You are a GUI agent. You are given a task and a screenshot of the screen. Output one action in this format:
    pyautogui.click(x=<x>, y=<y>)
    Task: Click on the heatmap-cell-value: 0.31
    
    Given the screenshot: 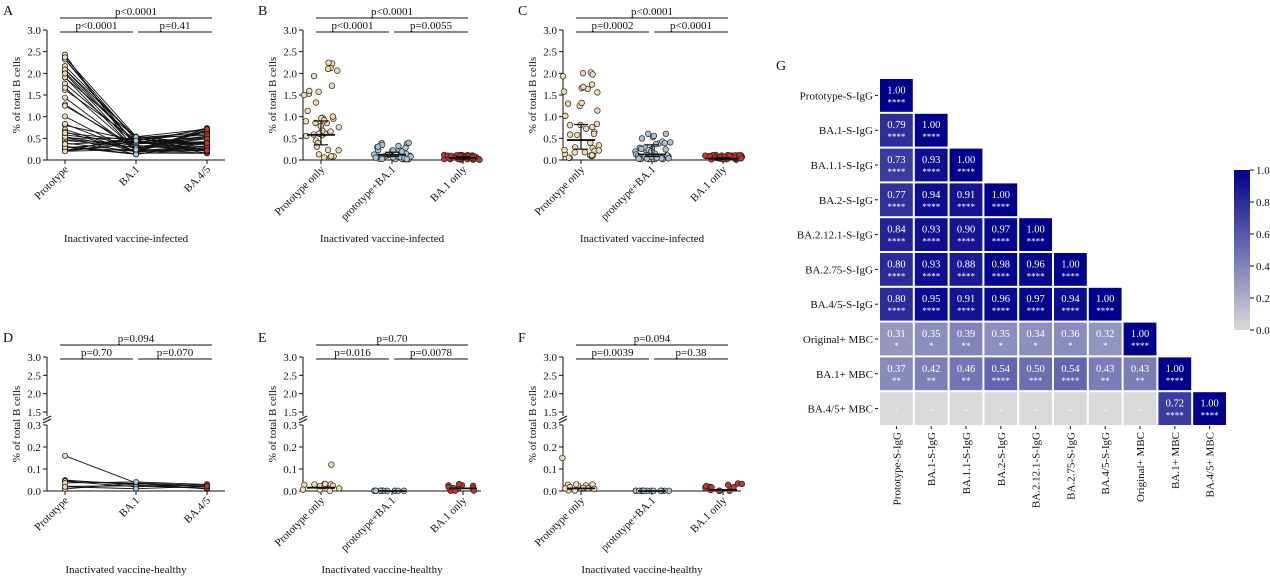 What is the action you would take?
    pyautogui.click(x=896, y=334)
    